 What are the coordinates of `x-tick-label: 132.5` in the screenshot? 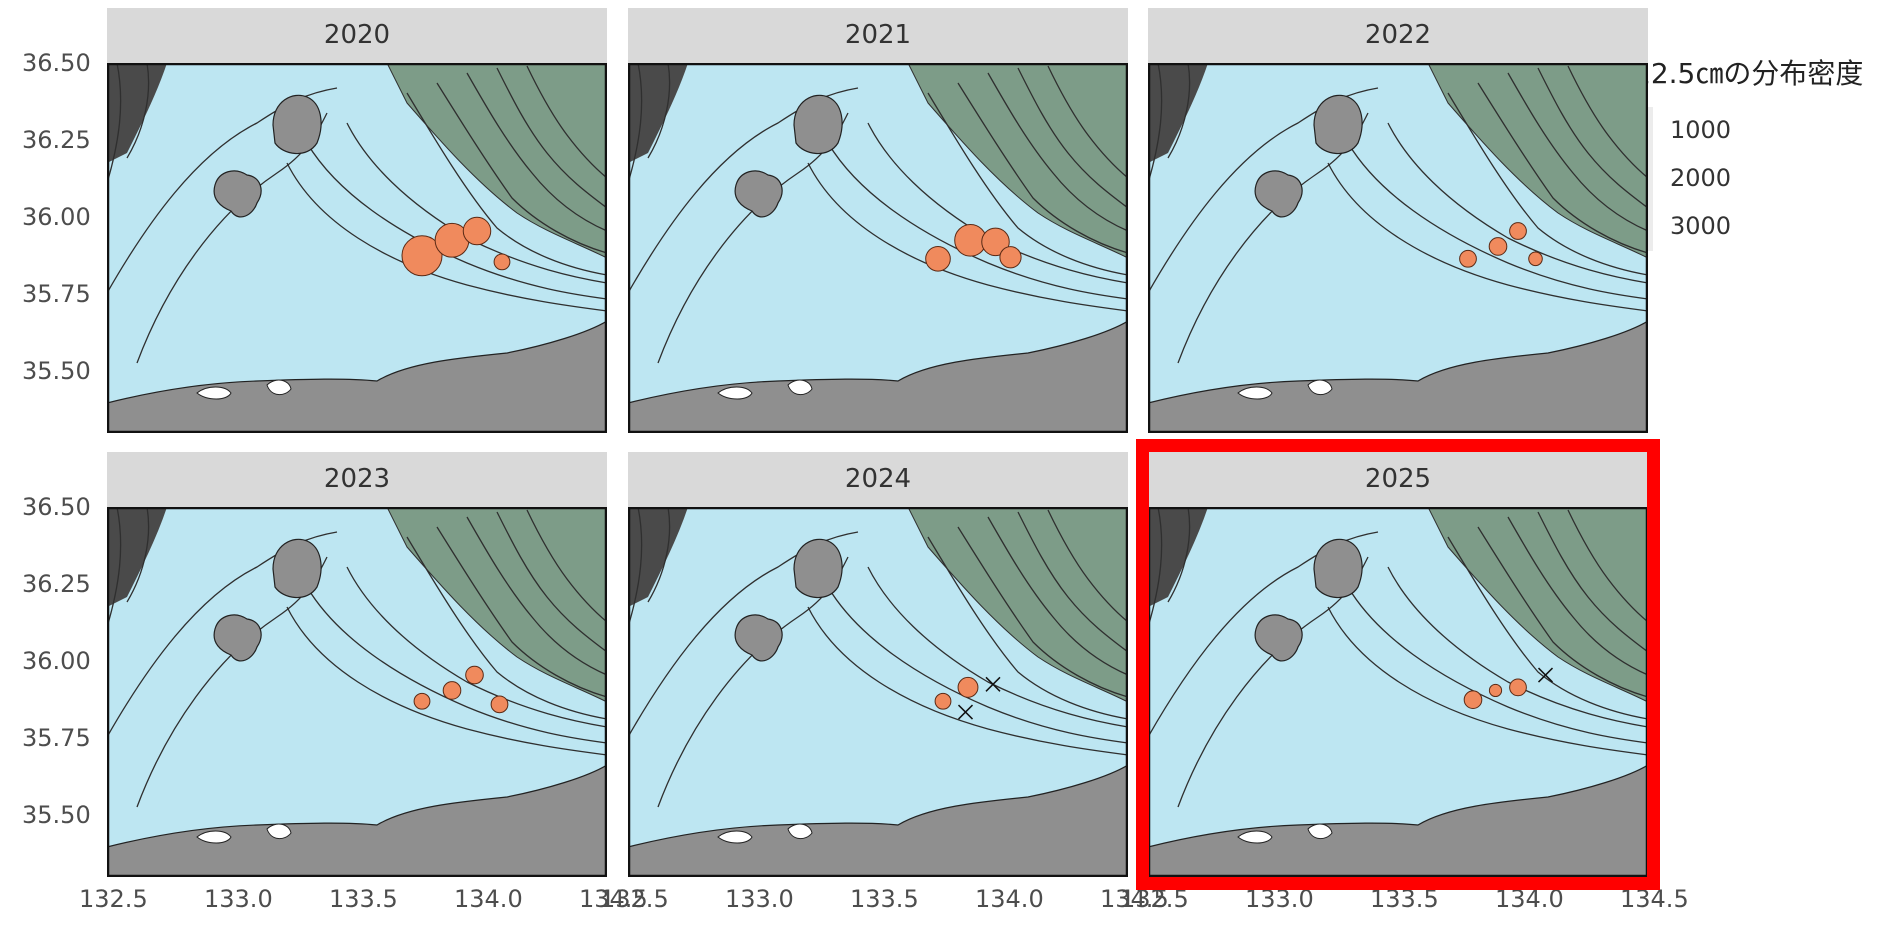 It's located at (634, 899).